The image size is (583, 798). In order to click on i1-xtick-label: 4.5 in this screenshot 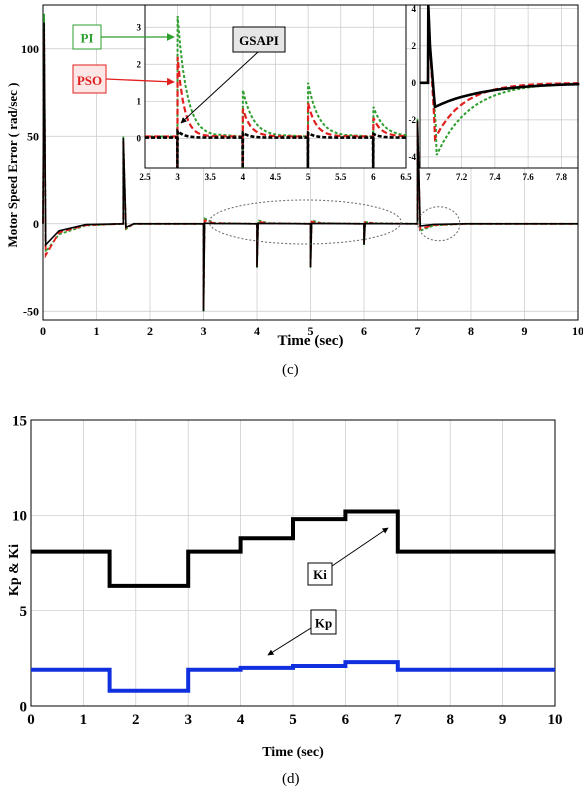, I will do `click(276, 177)`.